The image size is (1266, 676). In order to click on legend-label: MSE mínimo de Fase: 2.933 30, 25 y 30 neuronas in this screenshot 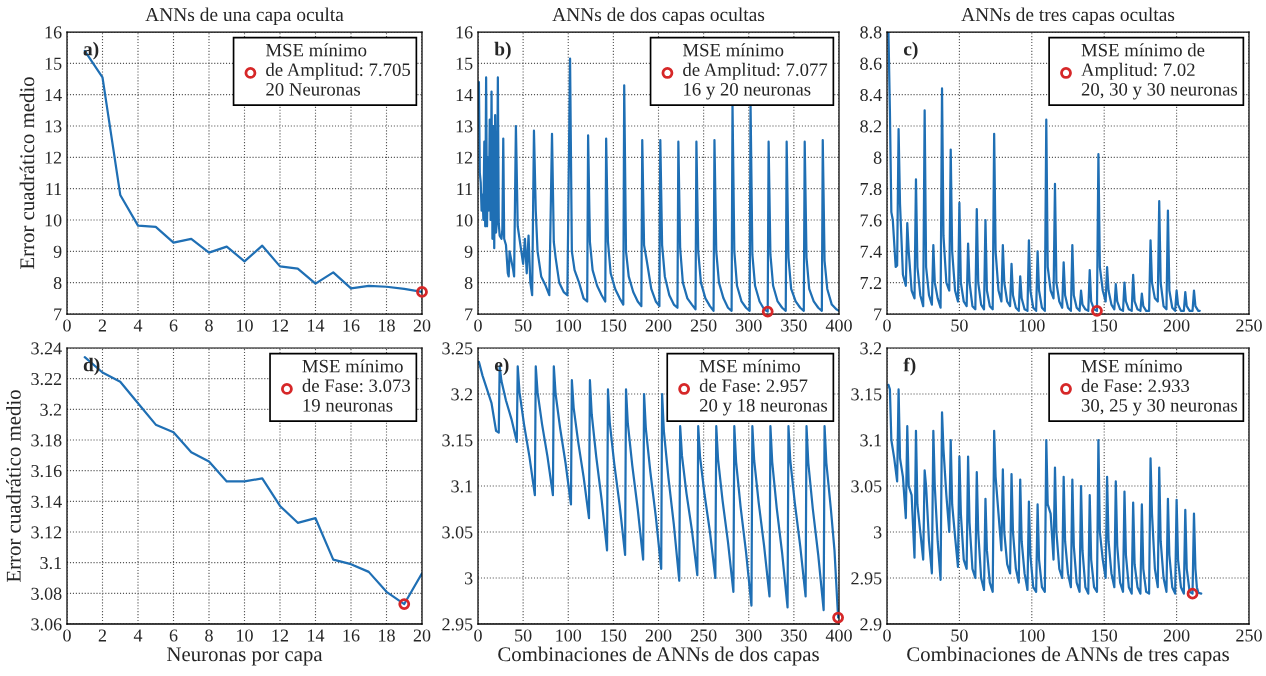, I will do `click(1159, 387)`.